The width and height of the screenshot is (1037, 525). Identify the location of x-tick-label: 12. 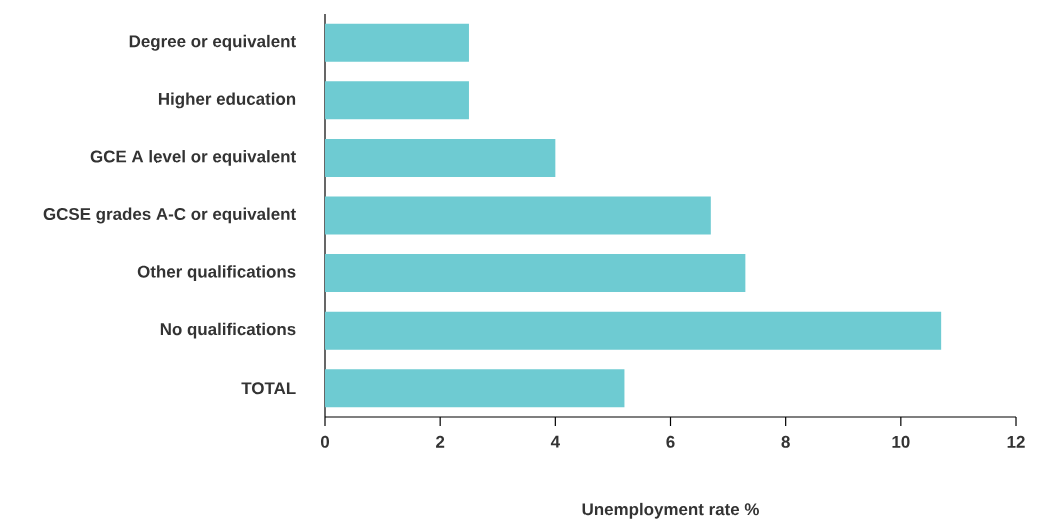
(1016, 441).